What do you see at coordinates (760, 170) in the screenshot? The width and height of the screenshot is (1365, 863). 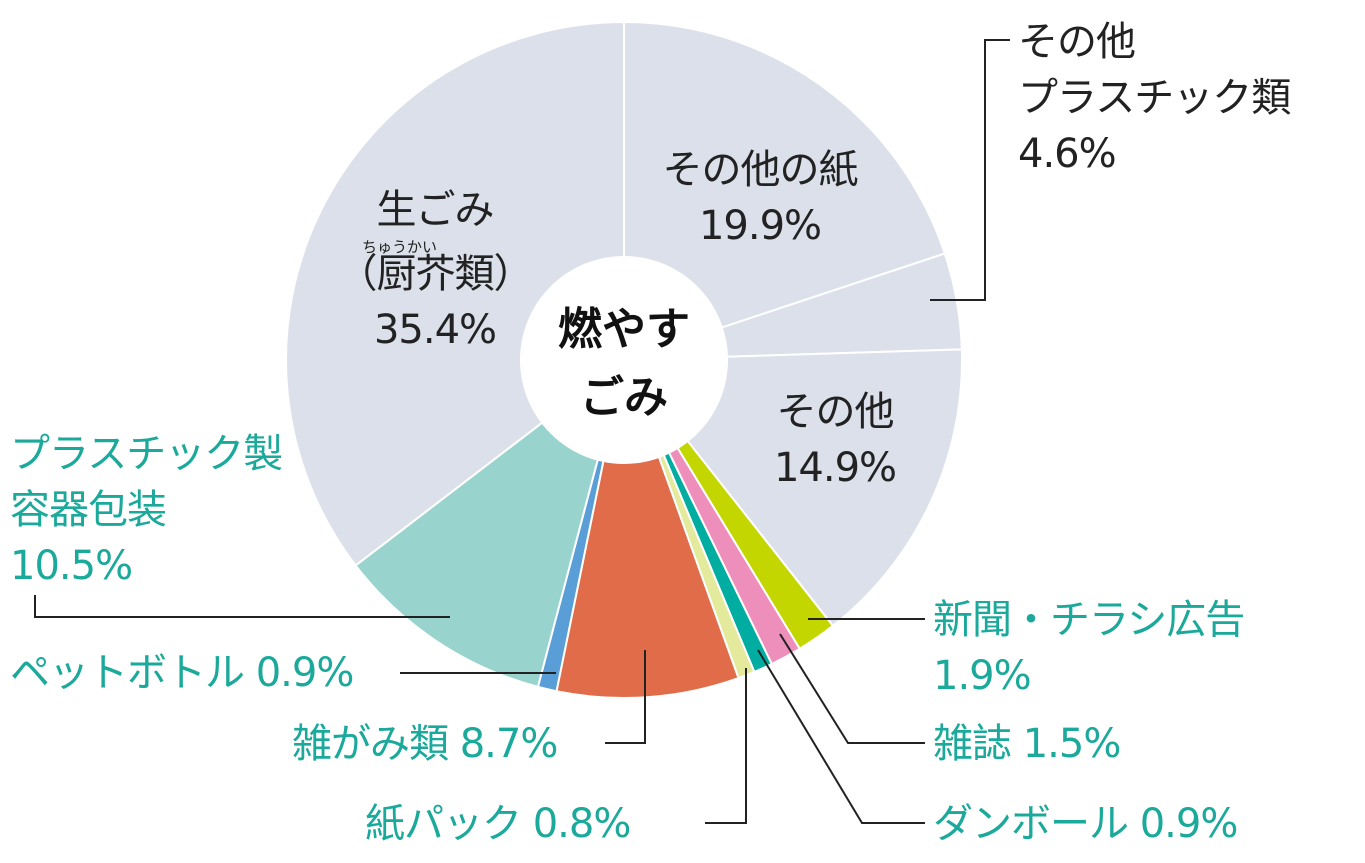 I see `label-text: その他の紙` at bounding box center [760, 170].